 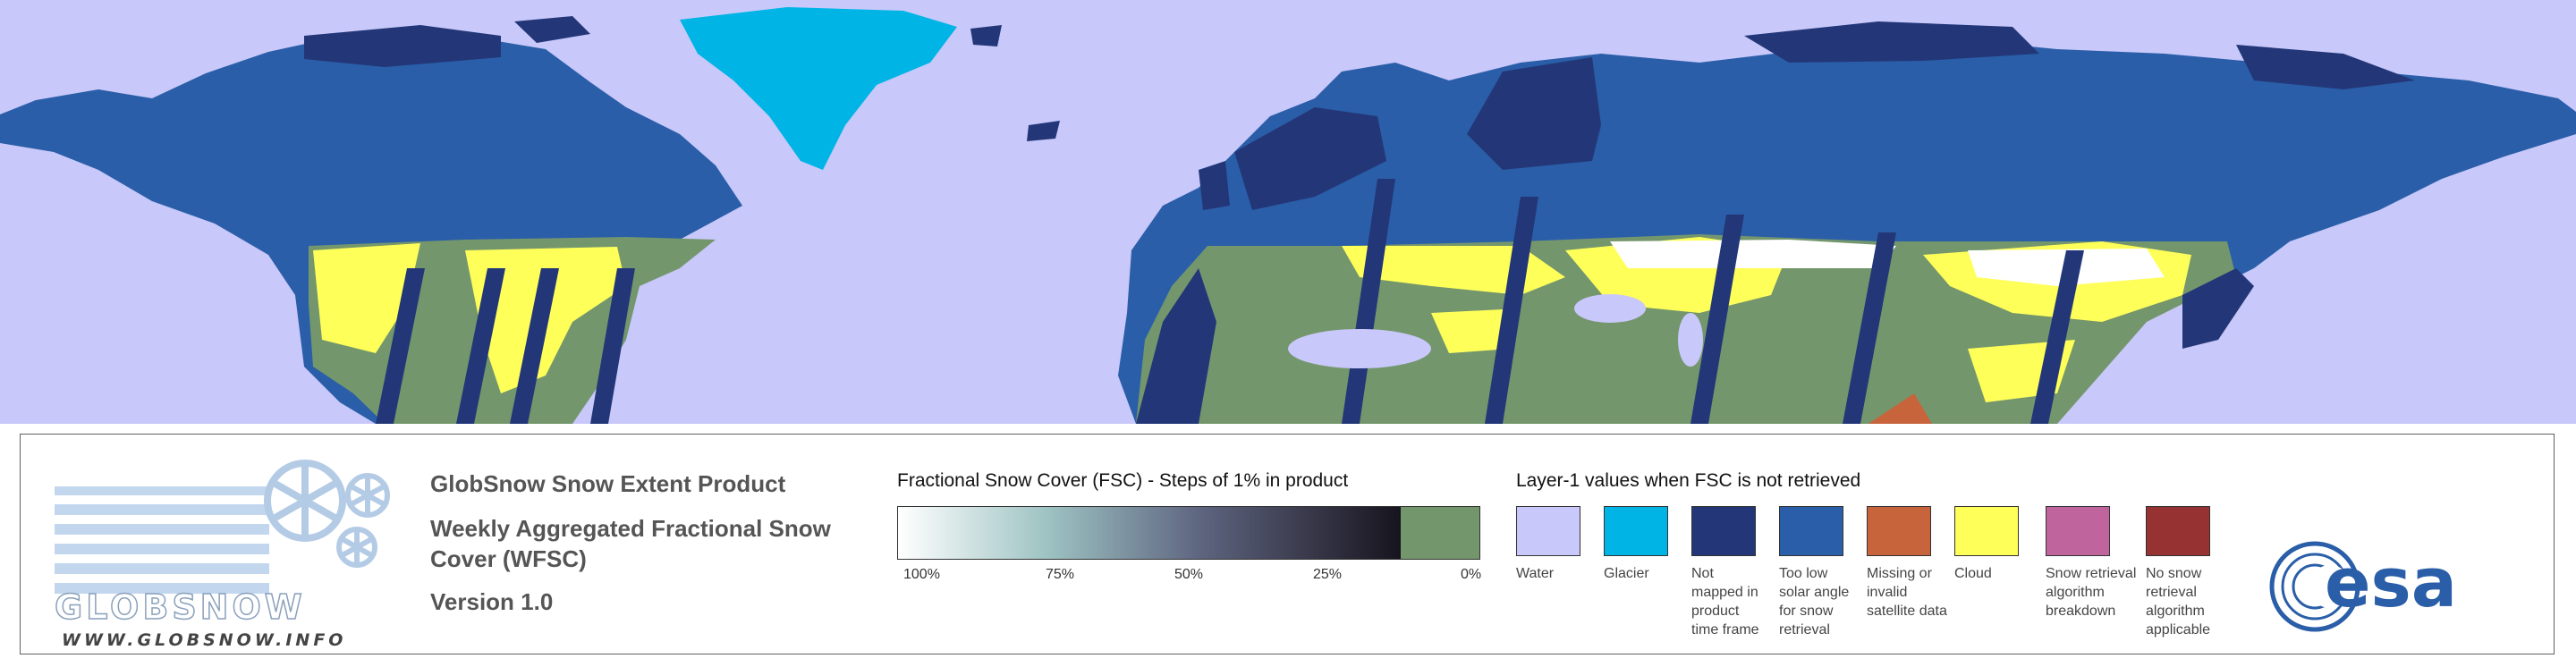 What do you see at coordinates (1535, 574) in the screenshot?
I see `water-label: Water` at bounding box center [1535, 574].